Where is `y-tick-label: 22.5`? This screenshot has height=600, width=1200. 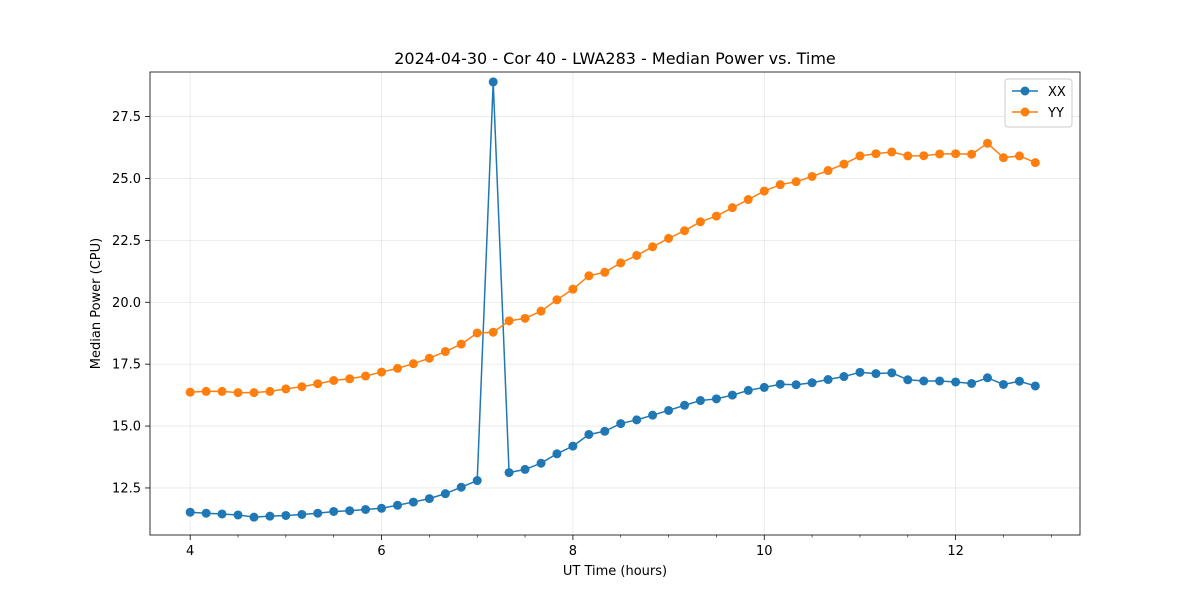 y-tick-label: 22.5 is located at coordinates (126, 241).